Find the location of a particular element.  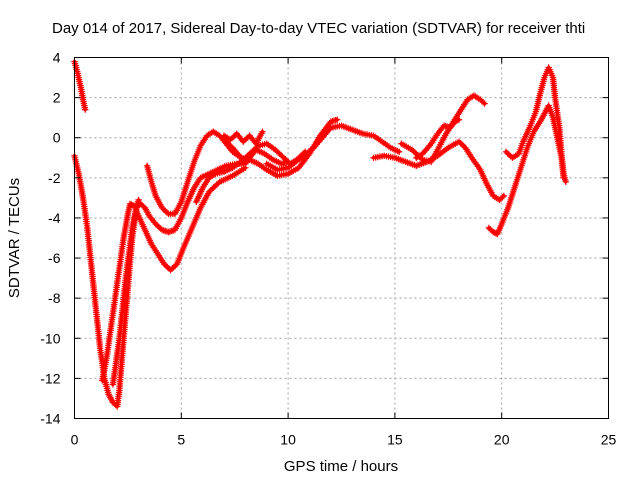

y-tick-label: 0 is located at coordinates (57, 138).